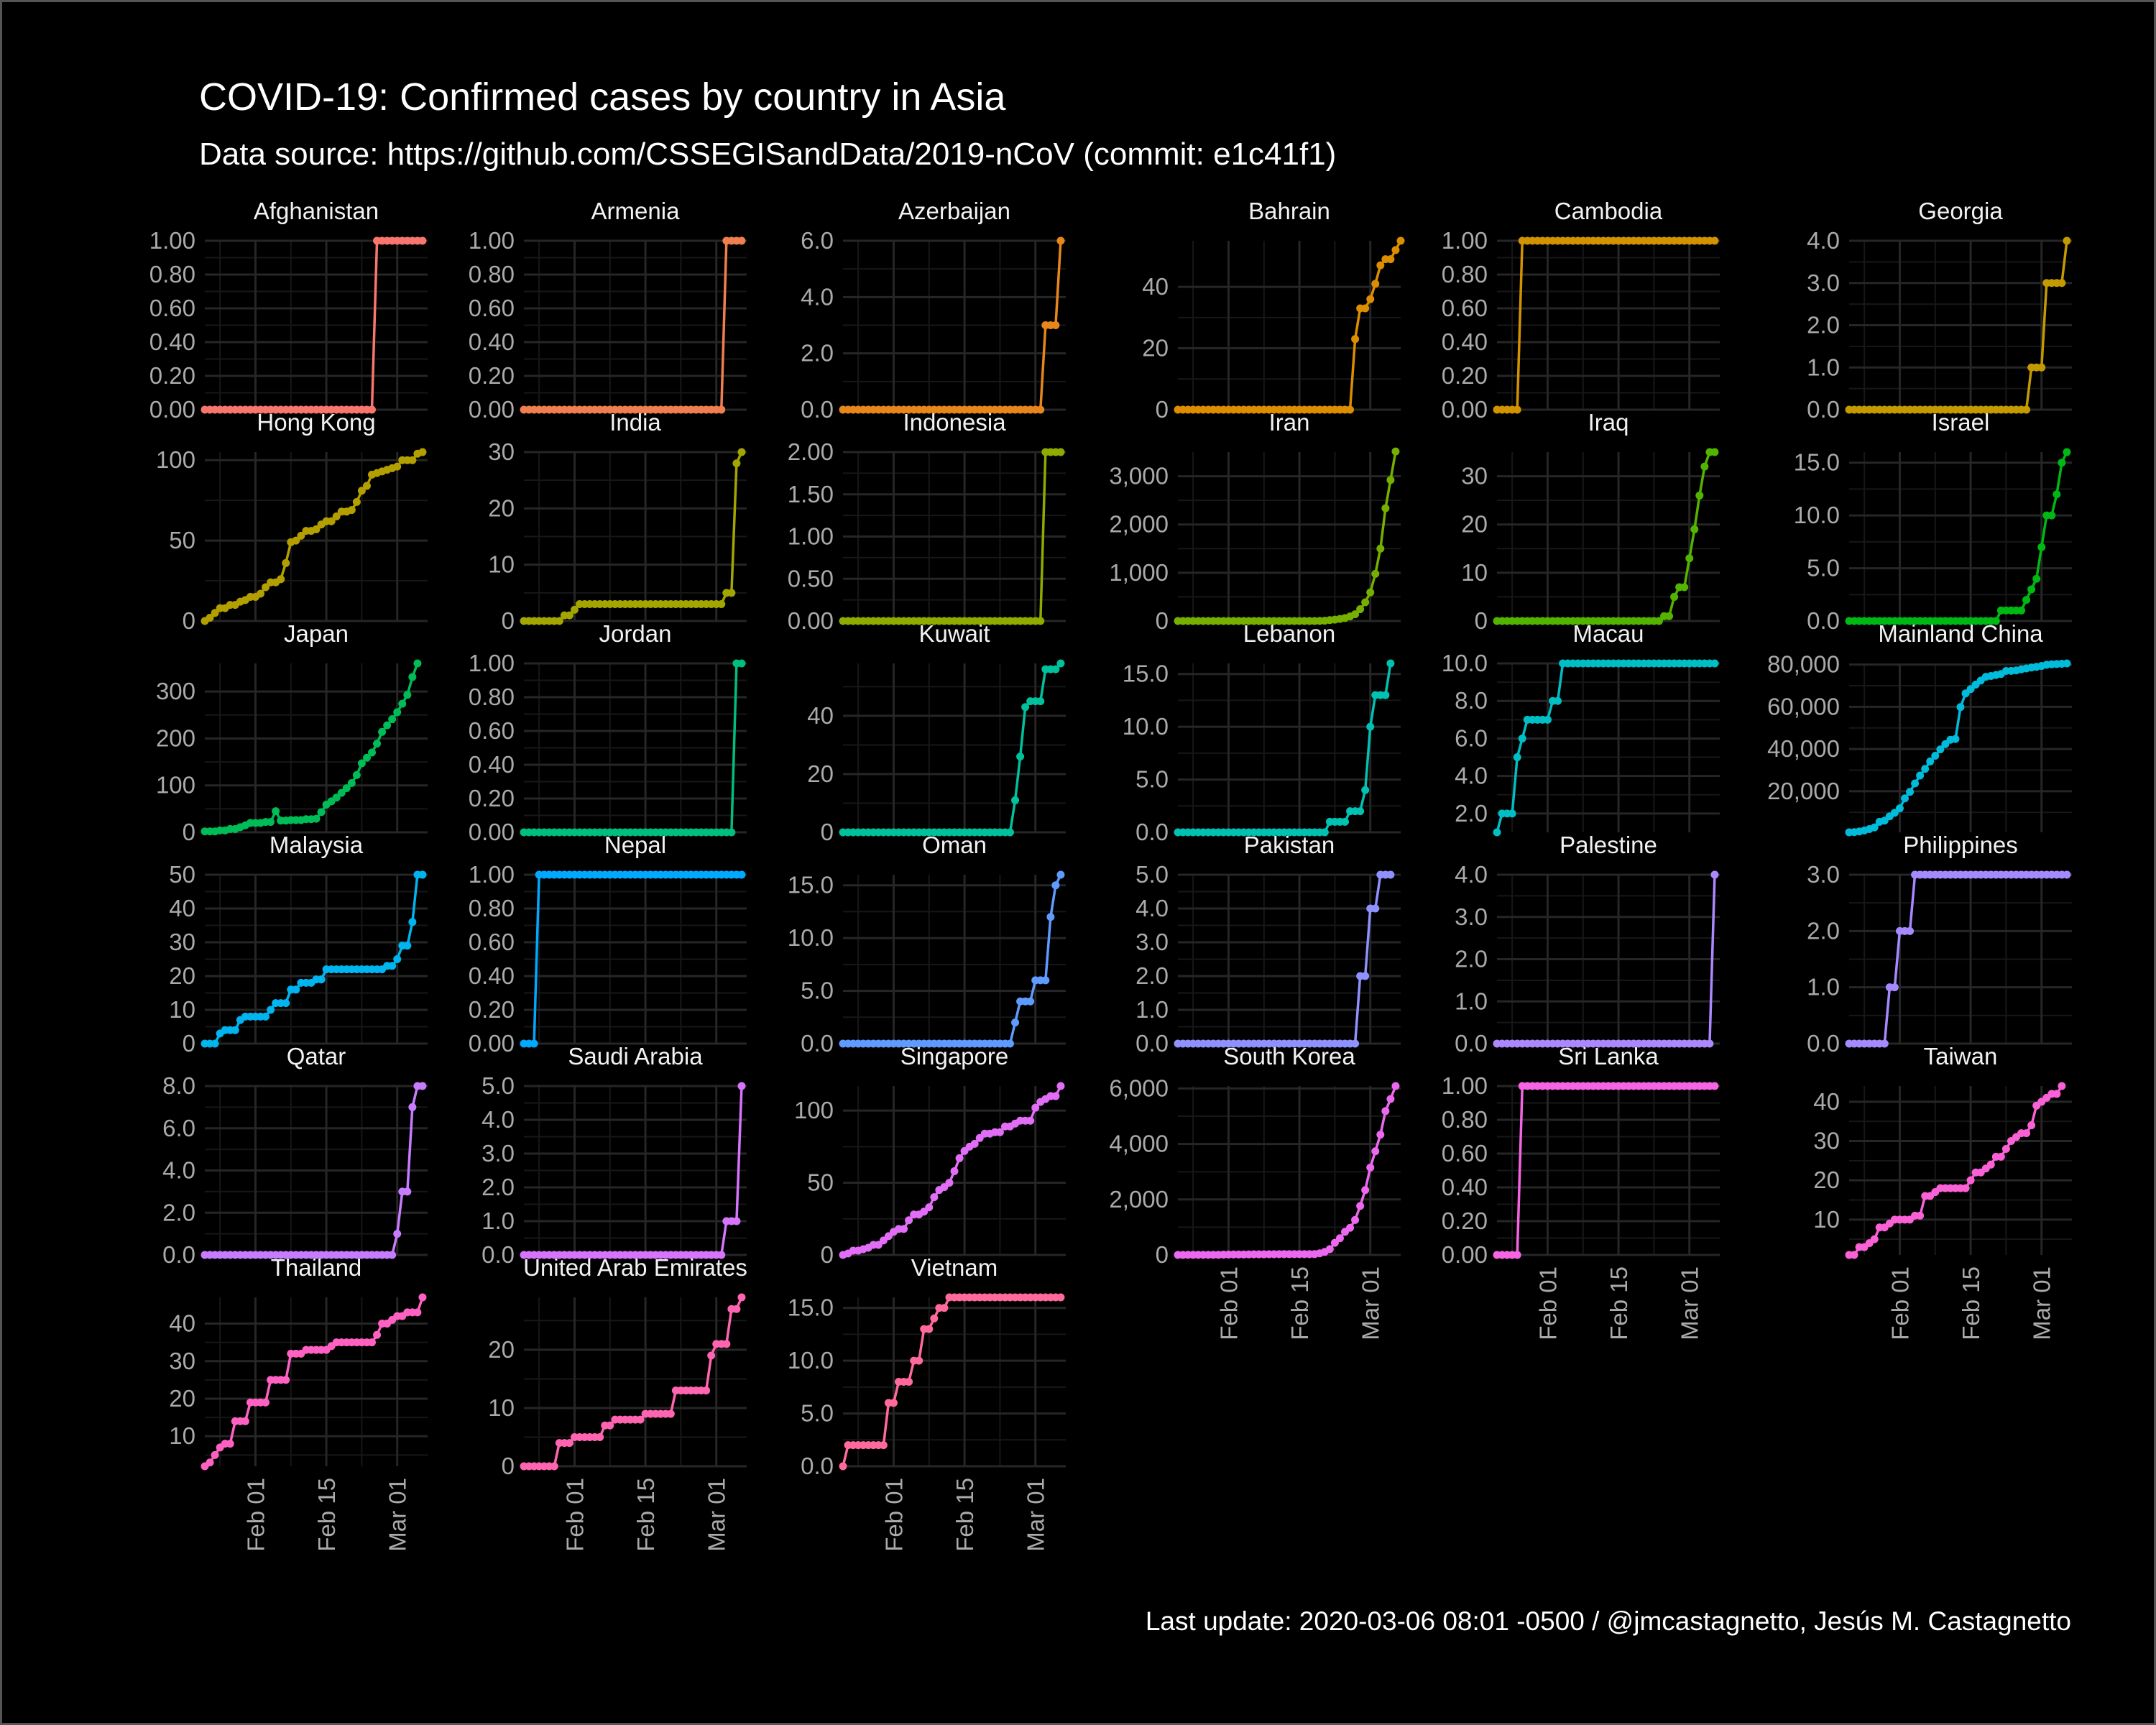  Describe the element at coordinates (635, 845) in the screenshot. I see `facet-strip-label: Nepal` at that location.